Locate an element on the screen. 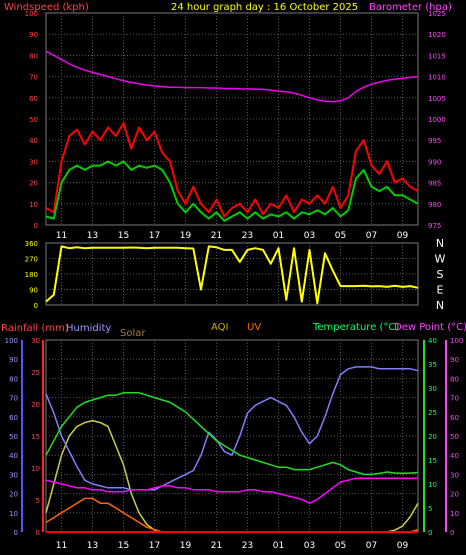  baro-y-tick: 1020 is located at coordinates (437, 35).